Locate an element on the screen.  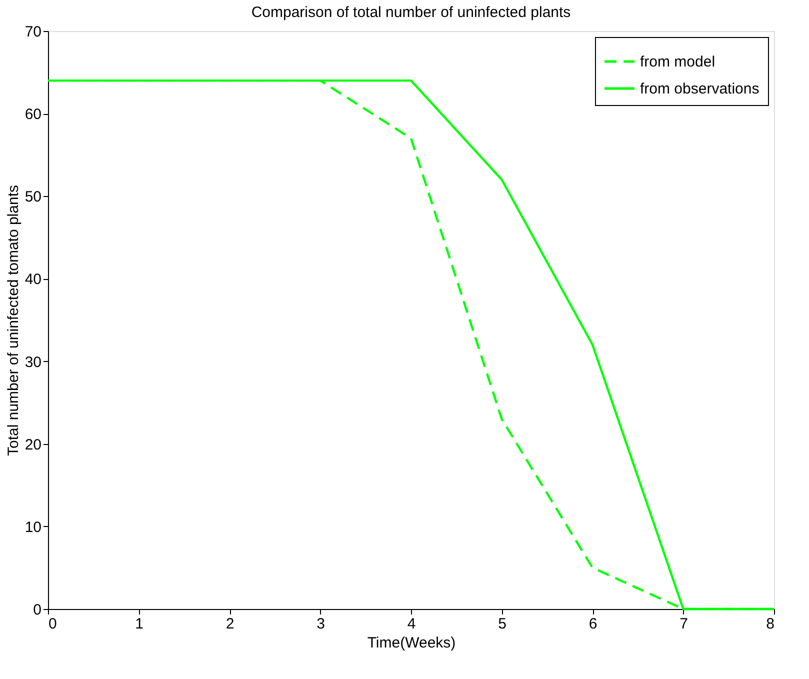
x-tick-label: 3 is located at coordinates (320, 624).